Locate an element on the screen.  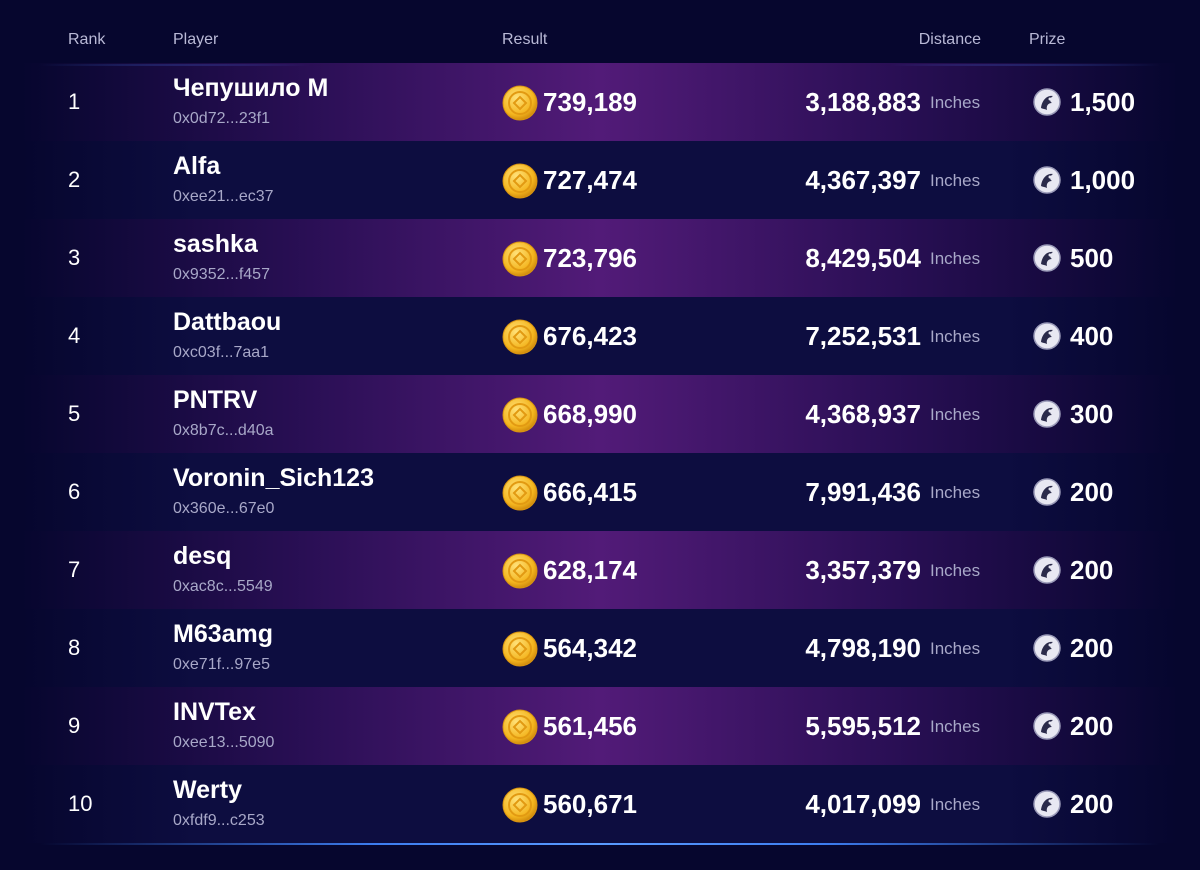
distance: 4,368,937 is located at coordinates (863, 414).